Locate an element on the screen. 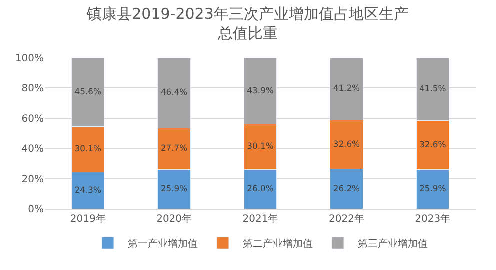  x-tick-label: 2019年 is located at coordinates (88, 219).